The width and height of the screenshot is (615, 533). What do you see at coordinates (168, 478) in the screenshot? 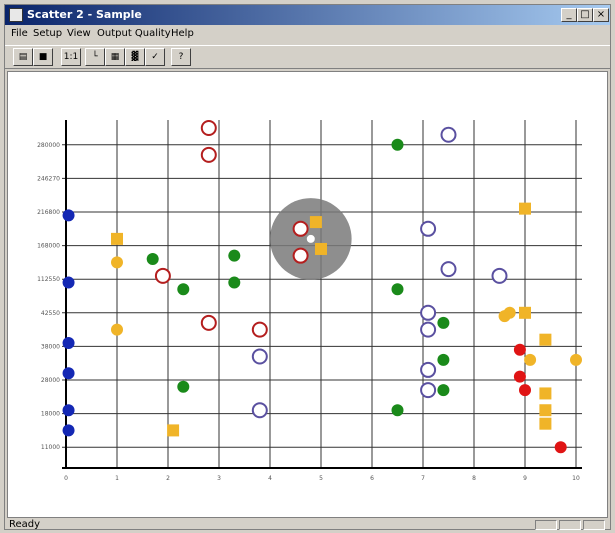
I see `x-tick-label: 2` at bounding box center [168, 478].